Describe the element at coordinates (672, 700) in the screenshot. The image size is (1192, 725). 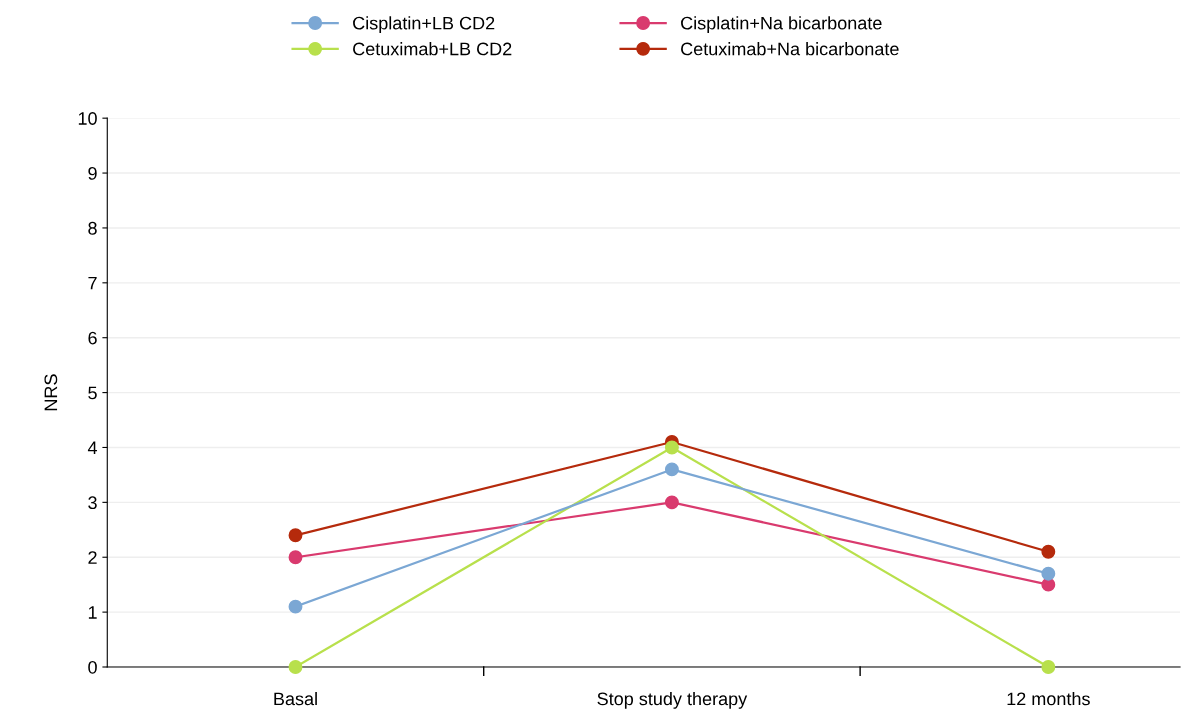
I see `x-tick-label: Stop study therapy` at that location.